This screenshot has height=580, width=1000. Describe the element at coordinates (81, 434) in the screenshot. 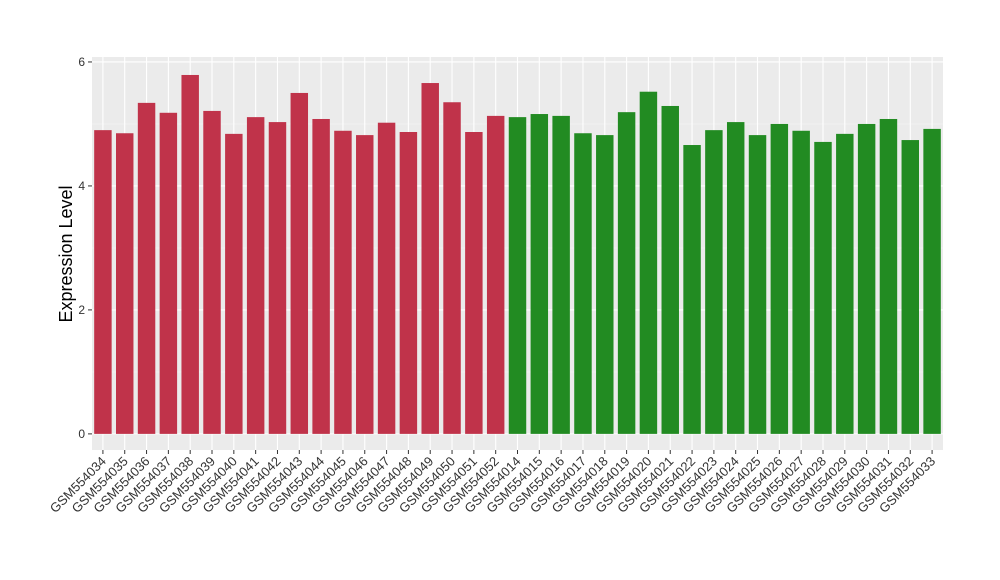

I see `y-tick-label: 0` at that location.